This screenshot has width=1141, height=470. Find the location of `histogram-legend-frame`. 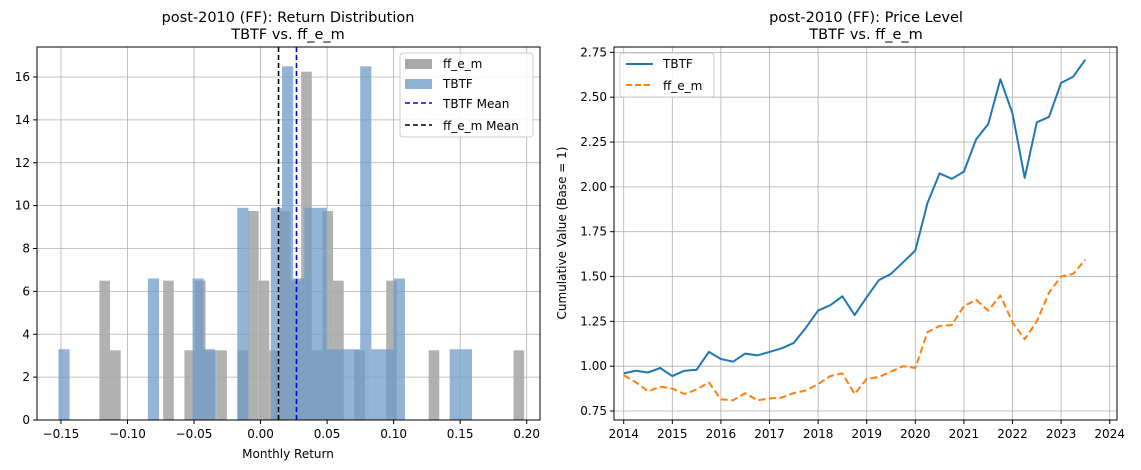

histogram-legend-frame is located at coordinates (466, 95).